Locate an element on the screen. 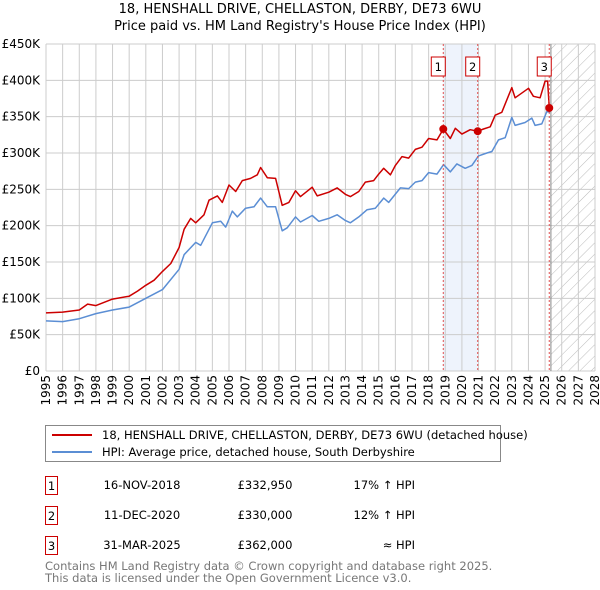 The image size is (600, 590). sale-date: 16-NOV-2018 is located at coordinates (142, 485).